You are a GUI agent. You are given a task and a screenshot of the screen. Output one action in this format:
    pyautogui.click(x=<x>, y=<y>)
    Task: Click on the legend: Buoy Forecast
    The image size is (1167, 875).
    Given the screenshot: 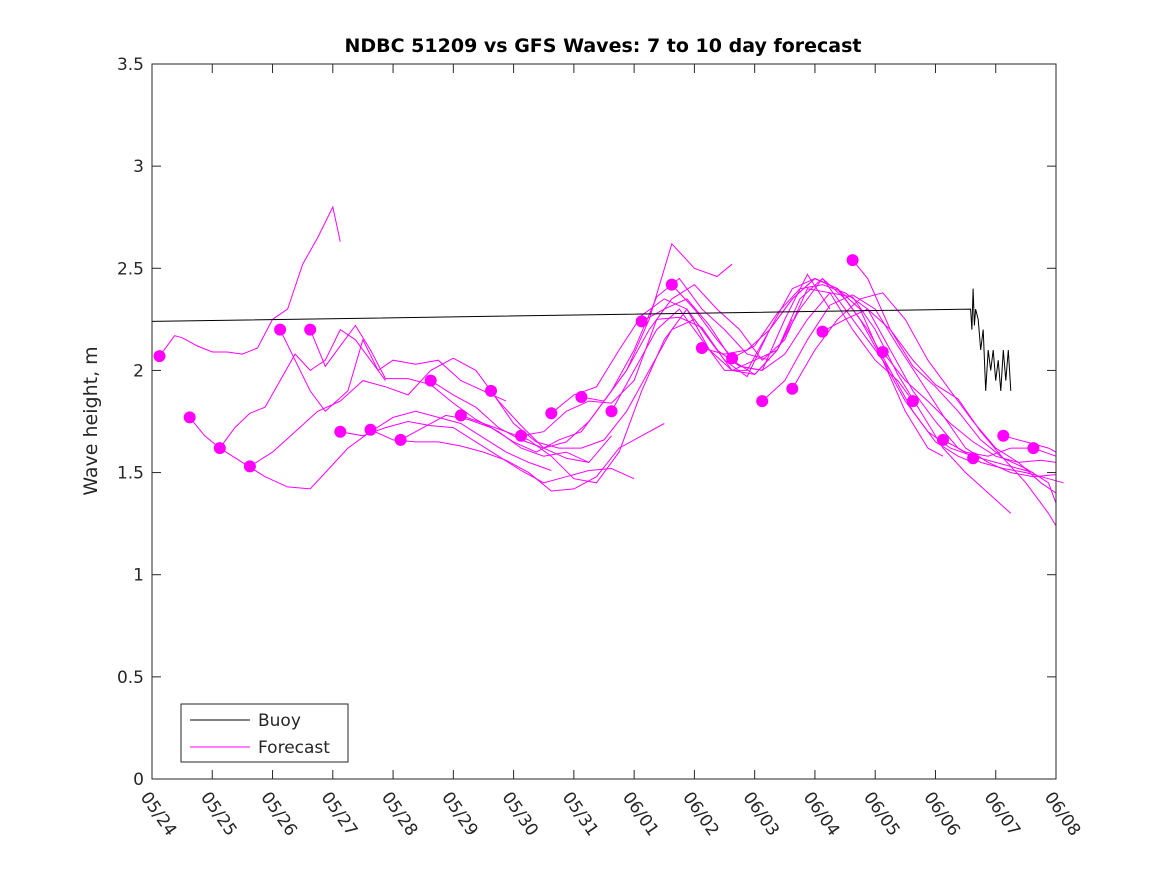 What is the action you would take?
    pyautogui.click(x=264, y=733)
    